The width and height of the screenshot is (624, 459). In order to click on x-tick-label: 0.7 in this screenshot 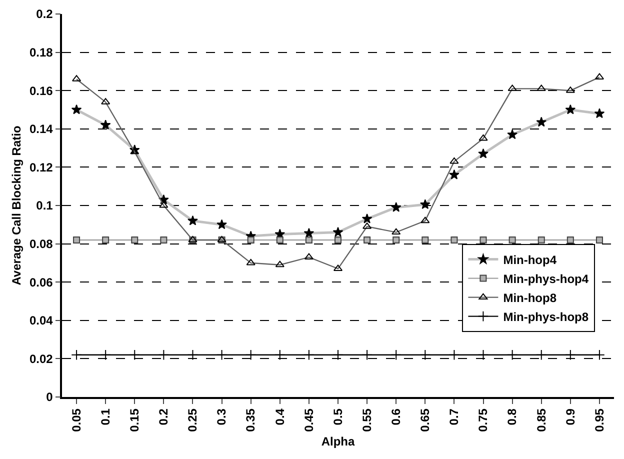, I will do `click(454, 417)`.